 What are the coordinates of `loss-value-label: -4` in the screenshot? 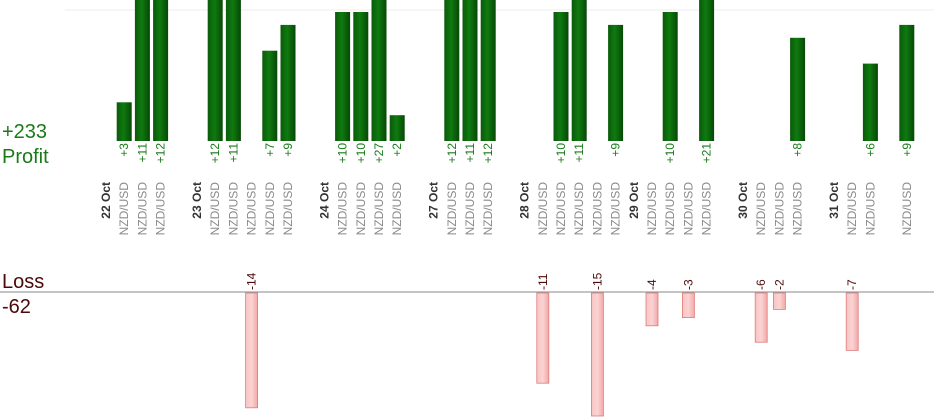 It's located at (652, 284).